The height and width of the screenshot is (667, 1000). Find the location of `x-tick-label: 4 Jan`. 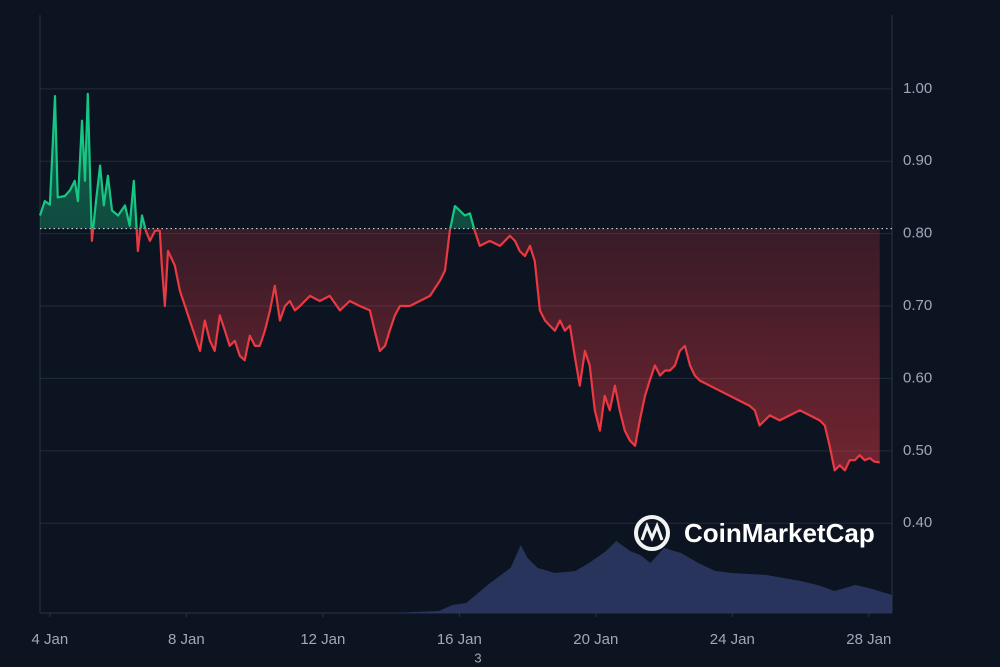

x-tick-label: 4 Jan is located at coordinates (50, 639).